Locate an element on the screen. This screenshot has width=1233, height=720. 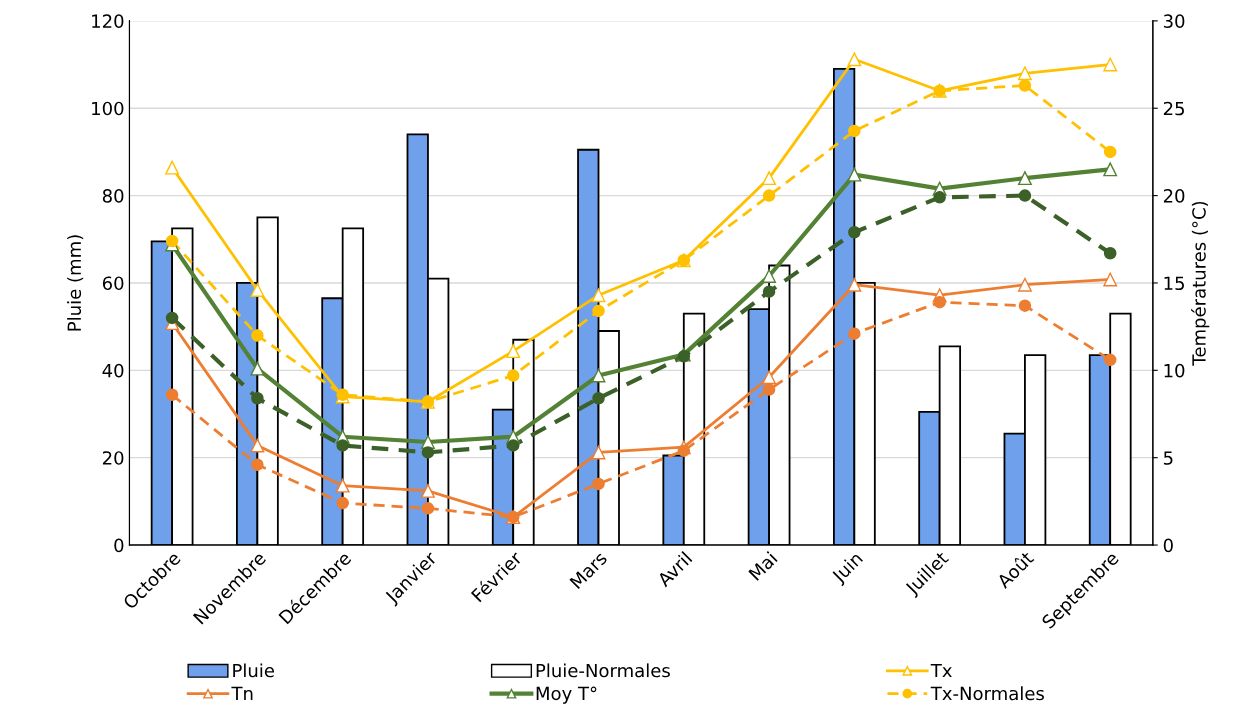
legend-label: Tn is located at coordinates (242, 693).